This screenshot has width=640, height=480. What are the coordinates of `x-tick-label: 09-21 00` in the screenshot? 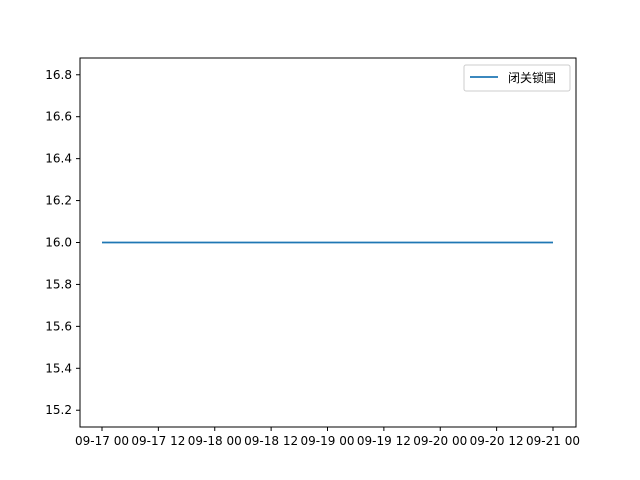 It's located at (553, 441).